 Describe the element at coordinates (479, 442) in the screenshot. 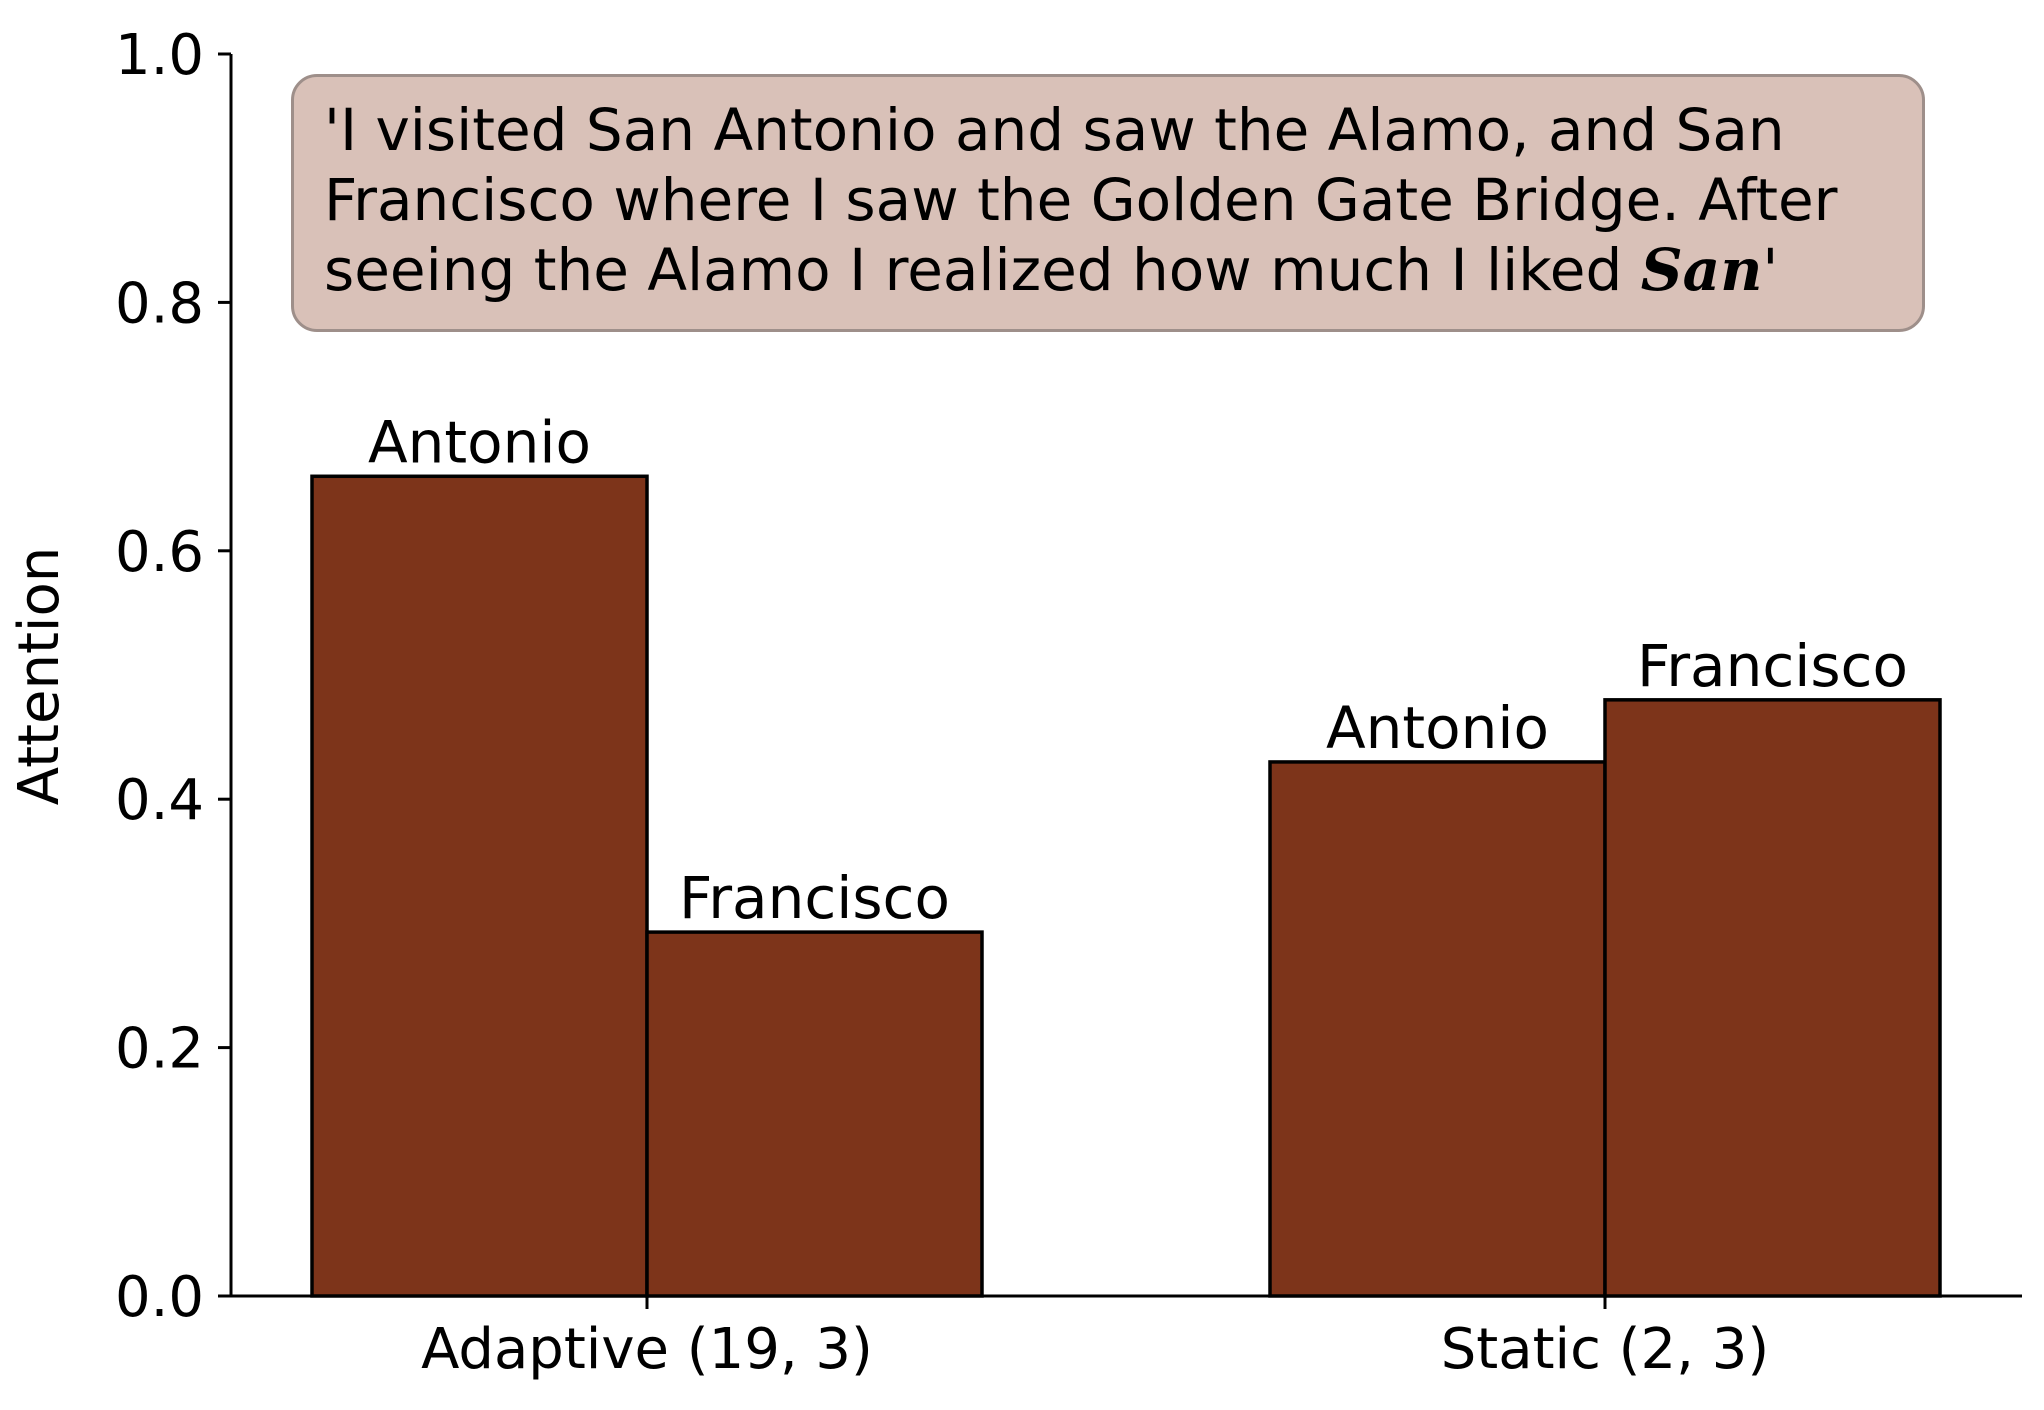

I see `bar-label-antonio-1: Antonio` at that location.